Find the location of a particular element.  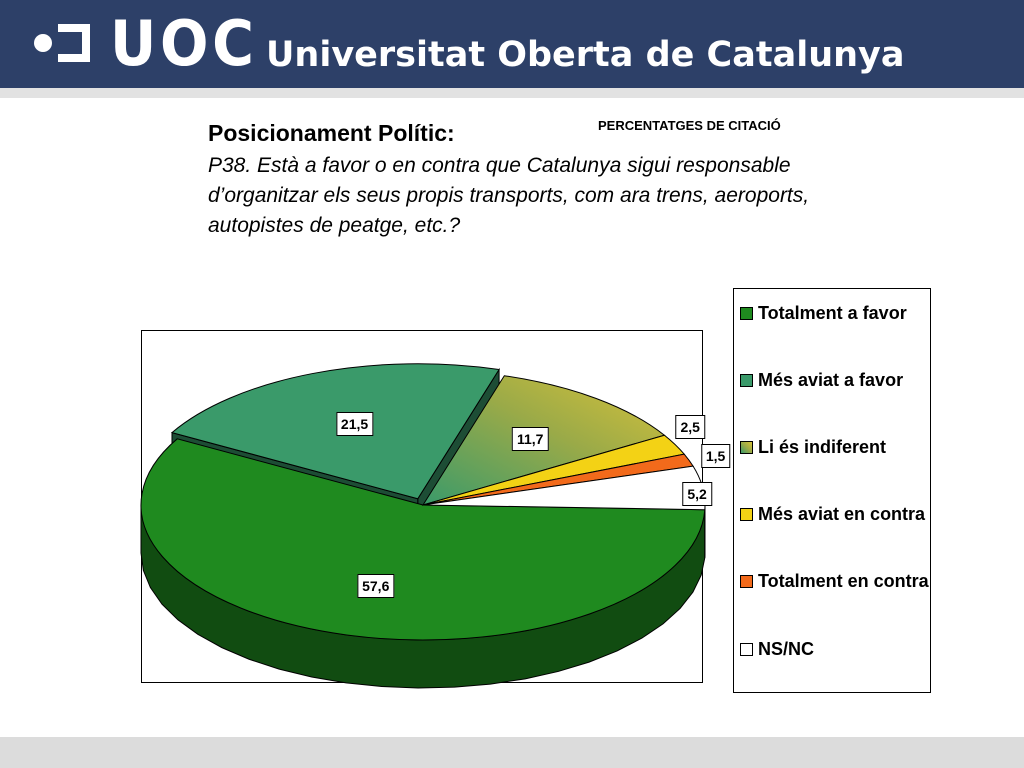

legend-swatch-mes-aviat-en-contra is located at coordinates (746, 514).